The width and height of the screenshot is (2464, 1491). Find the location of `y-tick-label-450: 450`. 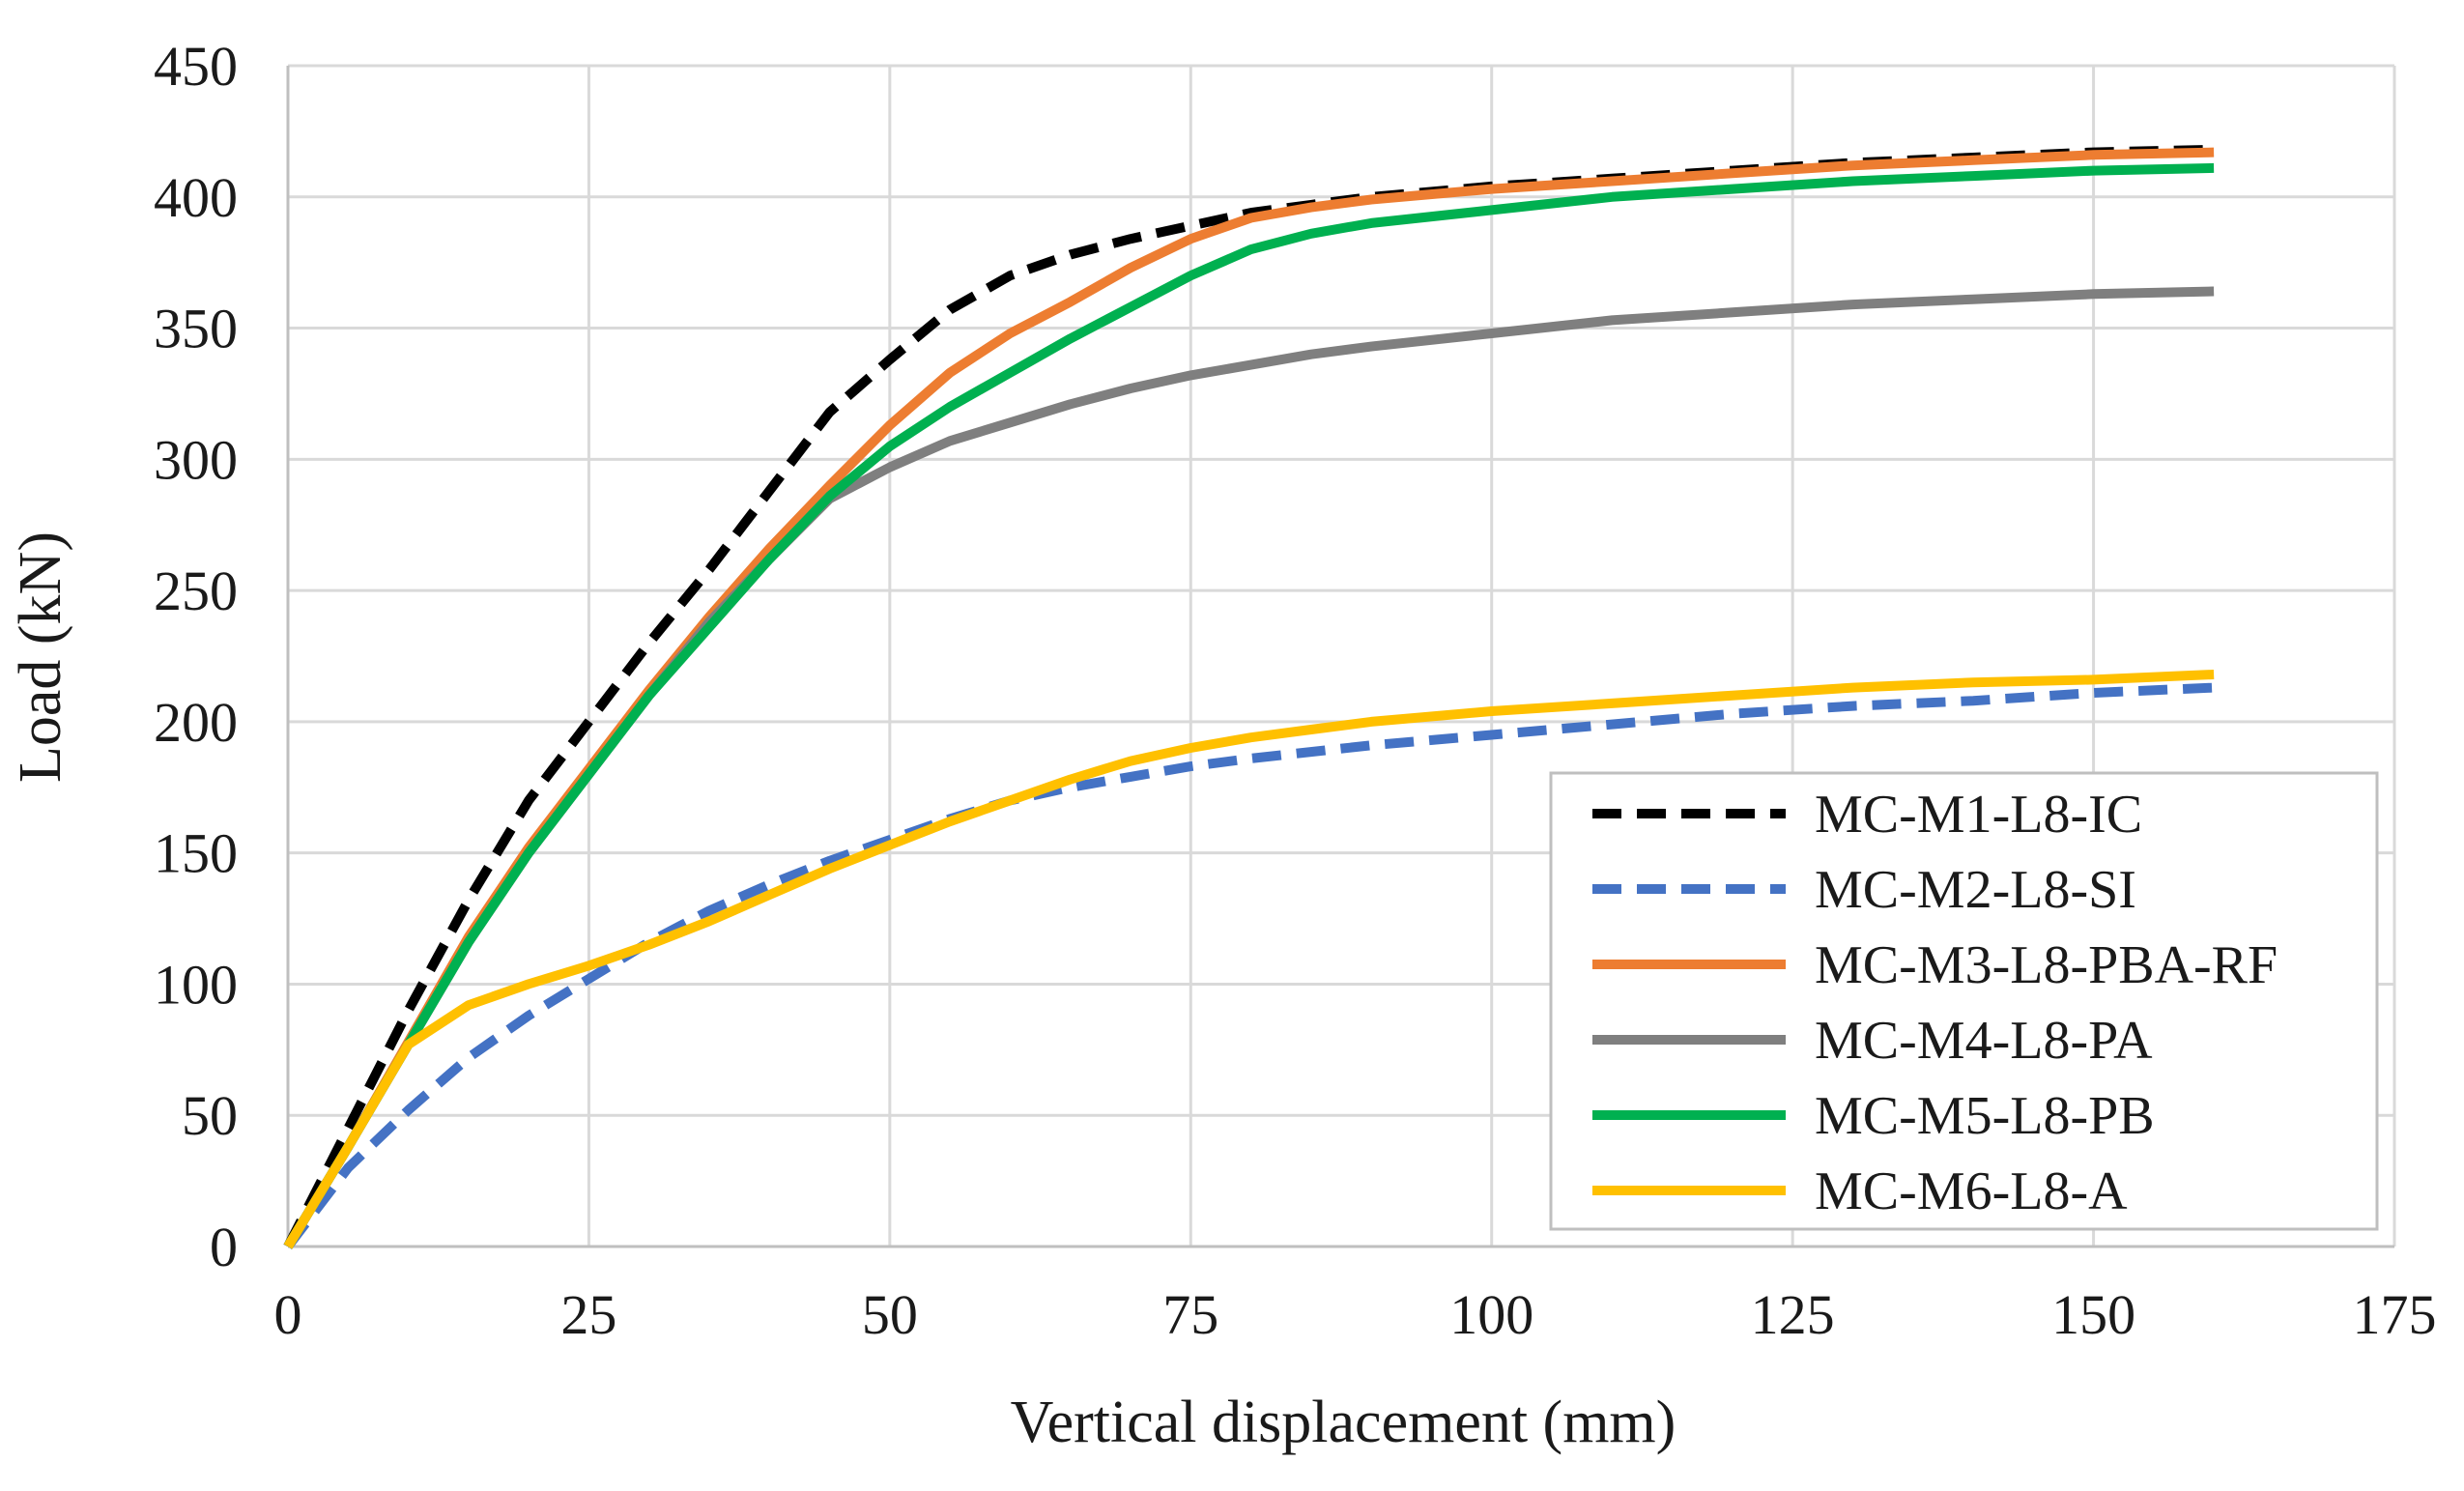

y-tick-label-450: 450 is located at coordinates (196, 66).